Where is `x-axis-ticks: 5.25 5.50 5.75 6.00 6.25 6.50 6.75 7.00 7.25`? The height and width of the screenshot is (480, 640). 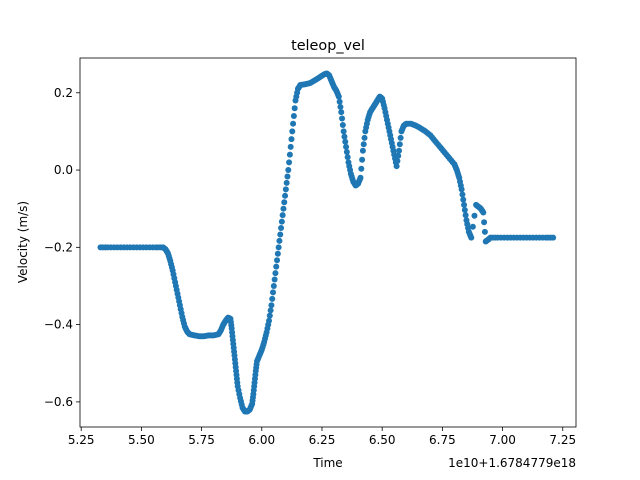
x-axis-ticks: 5.25 5.50 5.75 6.00 6.25 6.50 6.75 7.00 7.25 is located at coordinates (322, 437).